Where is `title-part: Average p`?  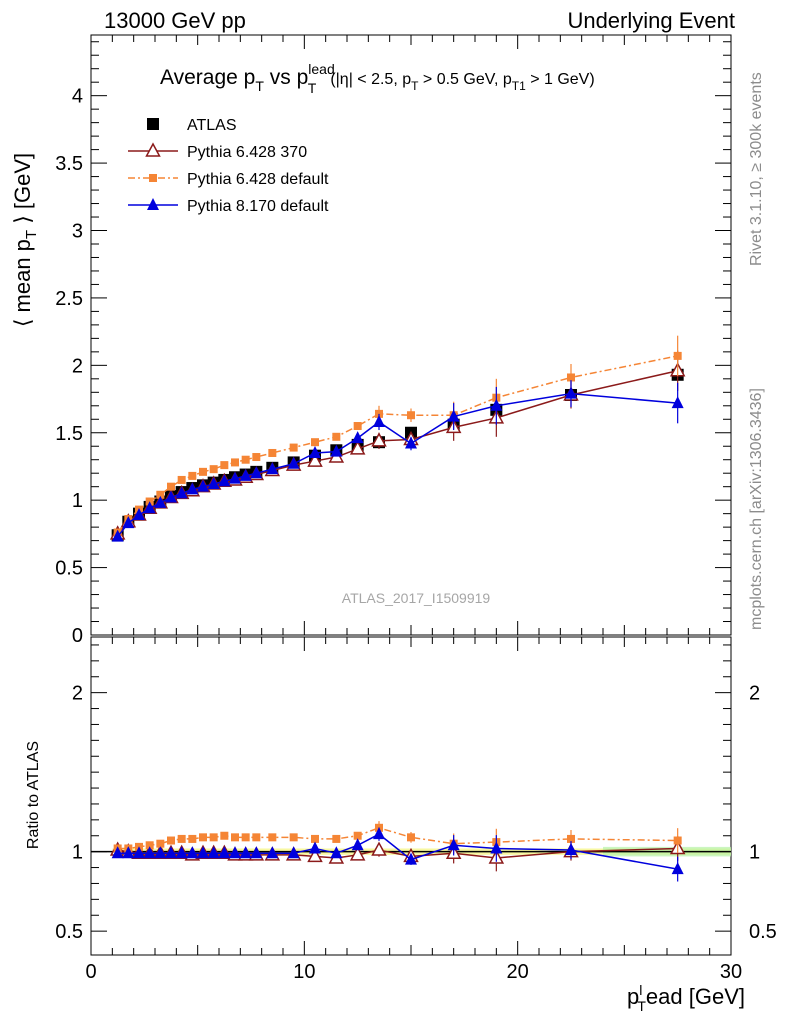 title-part: Average p is located at coordinates (207, 77).